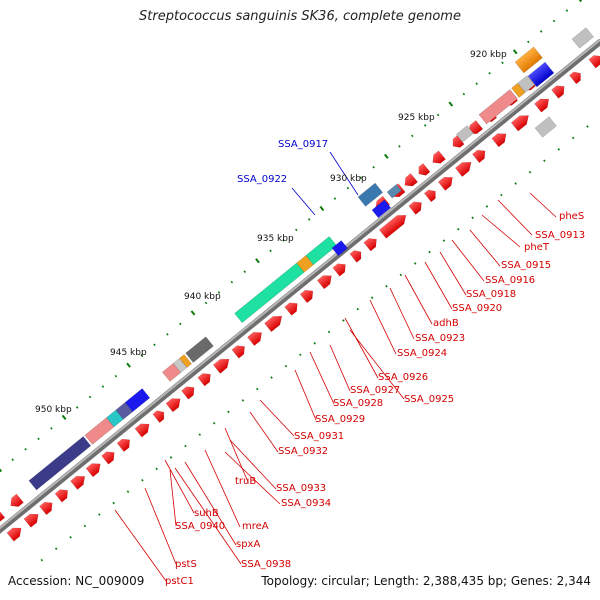 Image resolution: width=600 pixels, height=600 pixels. I want to click on grey-block-shape, so click(199, 349).